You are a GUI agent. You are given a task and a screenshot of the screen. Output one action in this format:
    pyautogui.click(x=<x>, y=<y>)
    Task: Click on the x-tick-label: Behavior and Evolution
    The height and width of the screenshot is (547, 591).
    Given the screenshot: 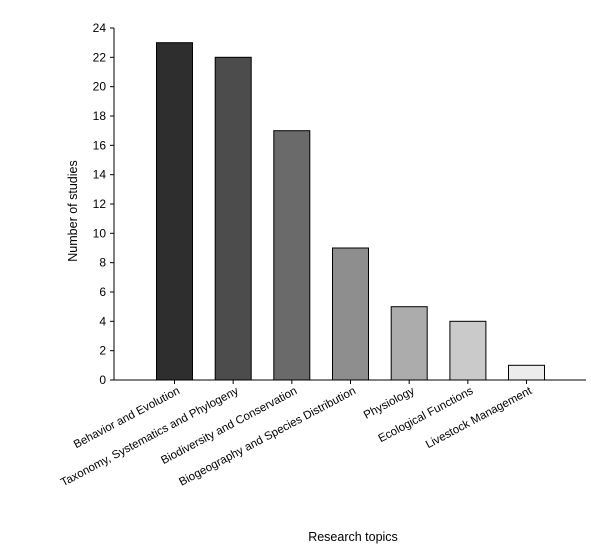 What is the action you would take?
    pyautogui.click(x=127, y=418)
    